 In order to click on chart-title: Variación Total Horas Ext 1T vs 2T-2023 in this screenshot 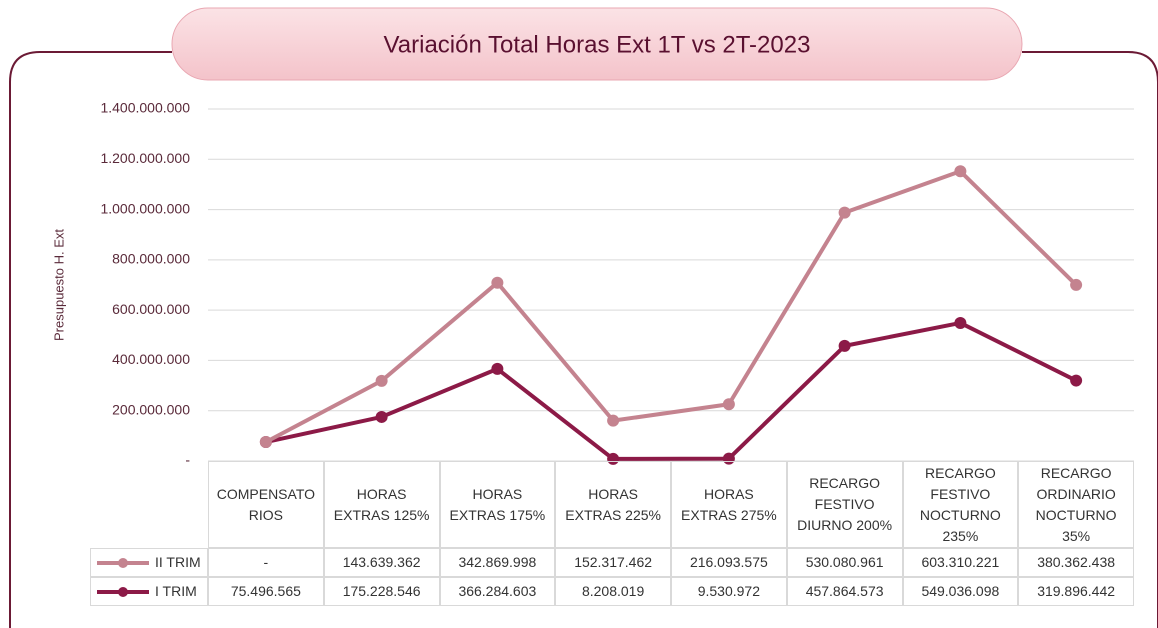, I will do `click(597, 44)`.